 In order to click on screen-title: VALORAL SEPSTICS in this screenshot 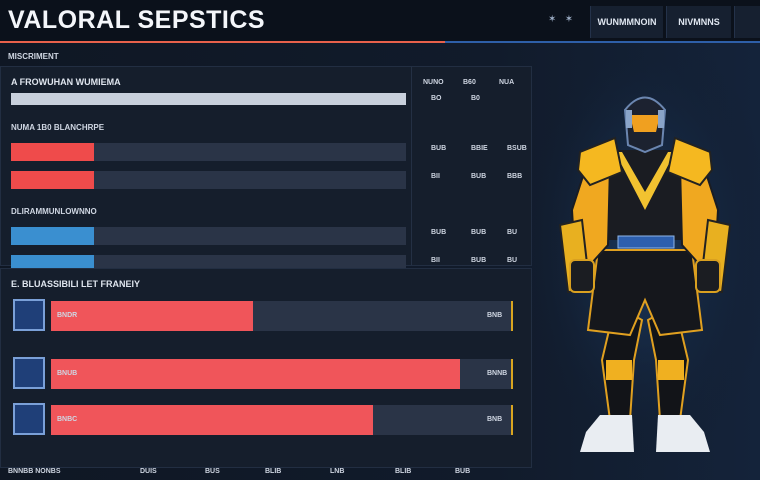, I will do `click(137, 20)`.